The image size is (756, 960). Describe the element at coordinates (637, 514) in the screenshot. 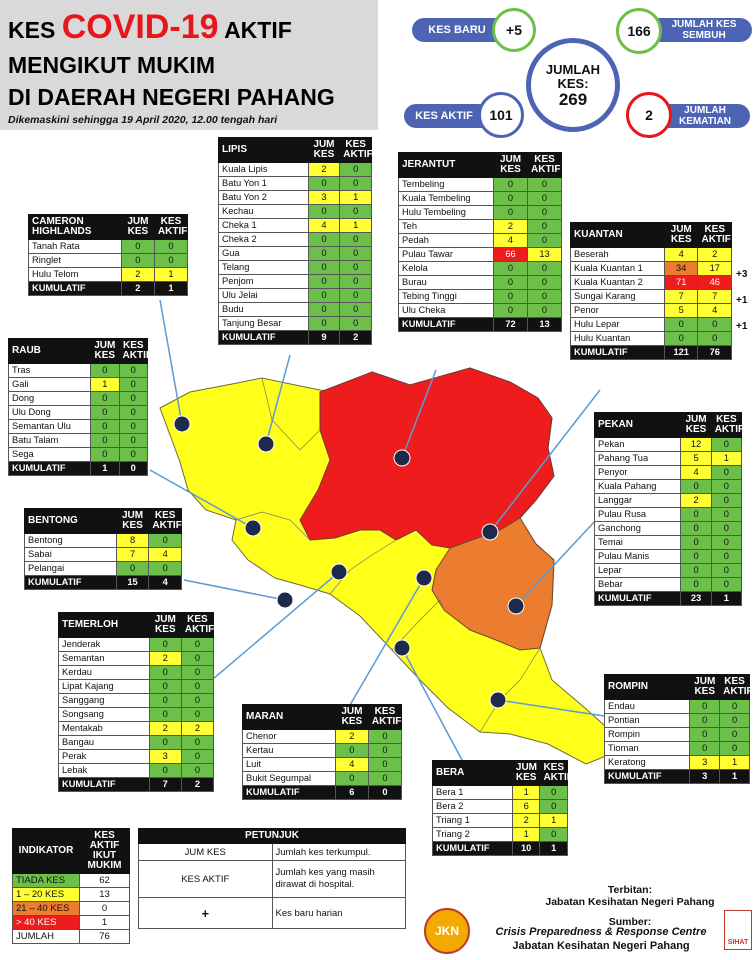

I see `mukim-name: Pulau Rusa` at that location.